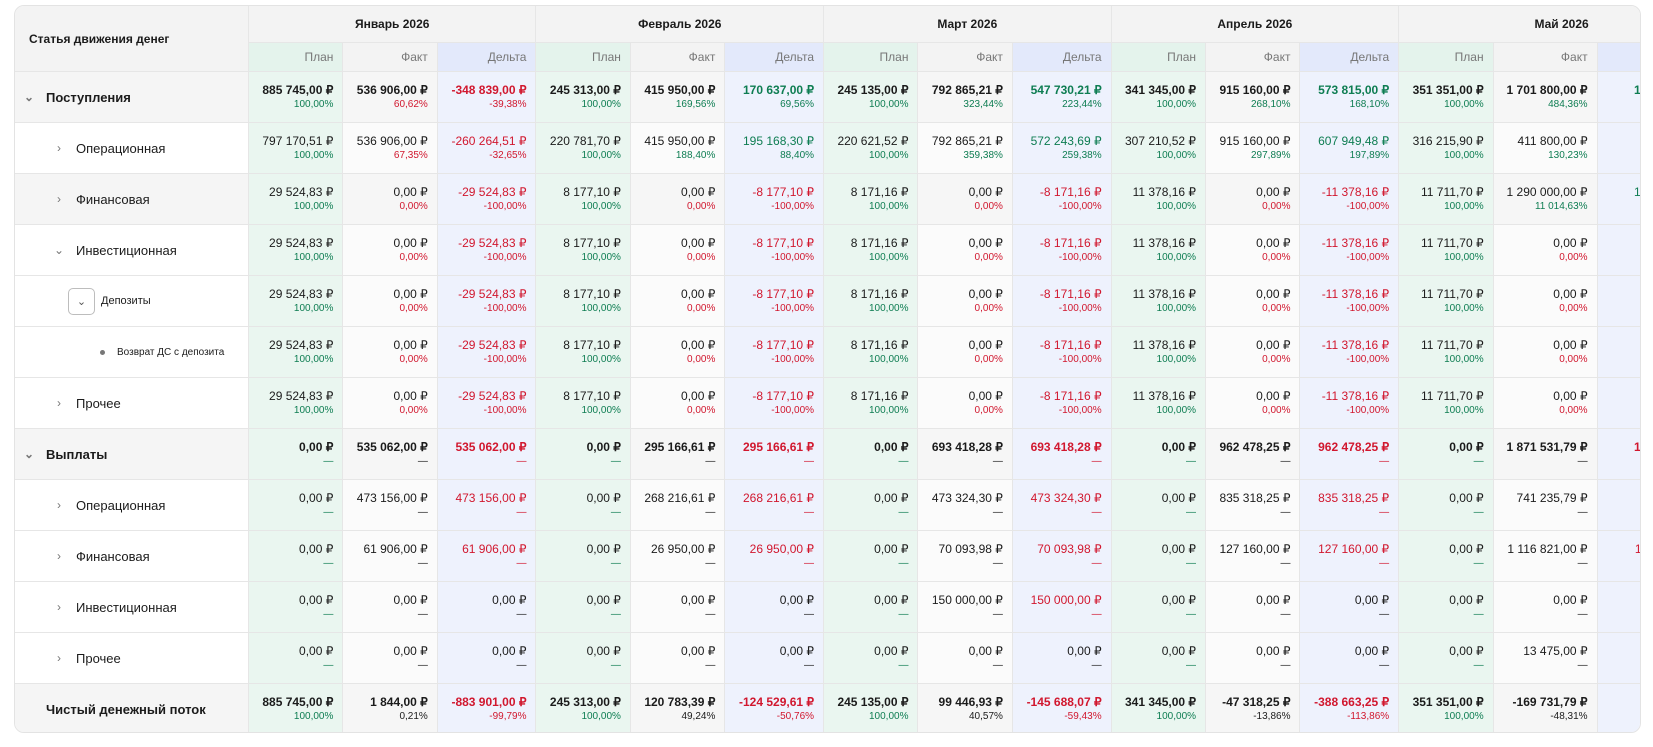 This screenshot has width=1653, height=747. What do you see at coordinates (487, 707) in the screenshot?
I see `delta-cell: -883 901,00 ₽ -99,79%` at bounding box center [487, 707].